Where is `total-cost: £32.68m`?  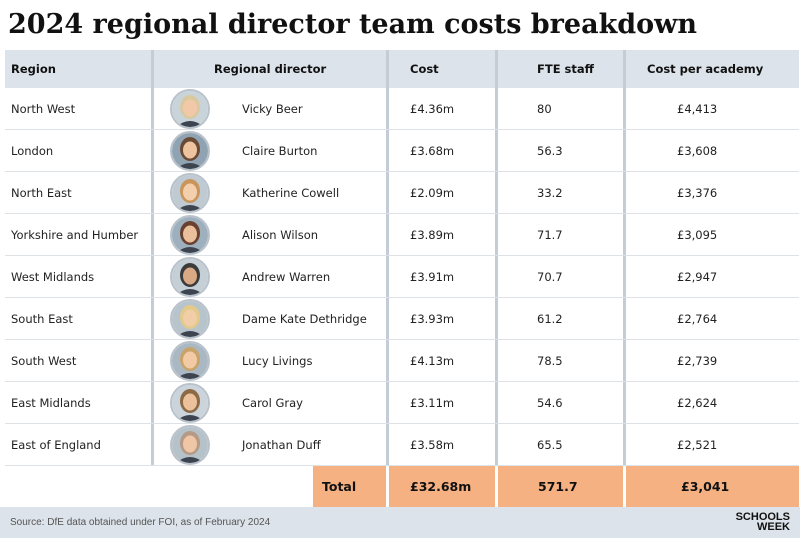 total-cost: £32.68m is located at coordinates (441, 486).